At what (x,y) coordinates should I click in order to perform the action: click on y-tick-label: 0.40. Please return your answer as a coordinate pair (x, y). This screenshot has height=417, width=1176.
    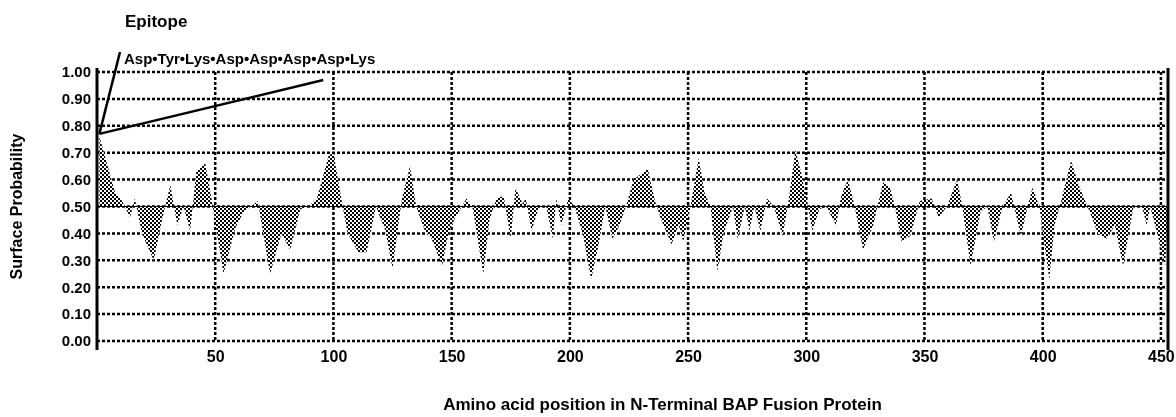
    Looking at the image, I should click on (76, 233).